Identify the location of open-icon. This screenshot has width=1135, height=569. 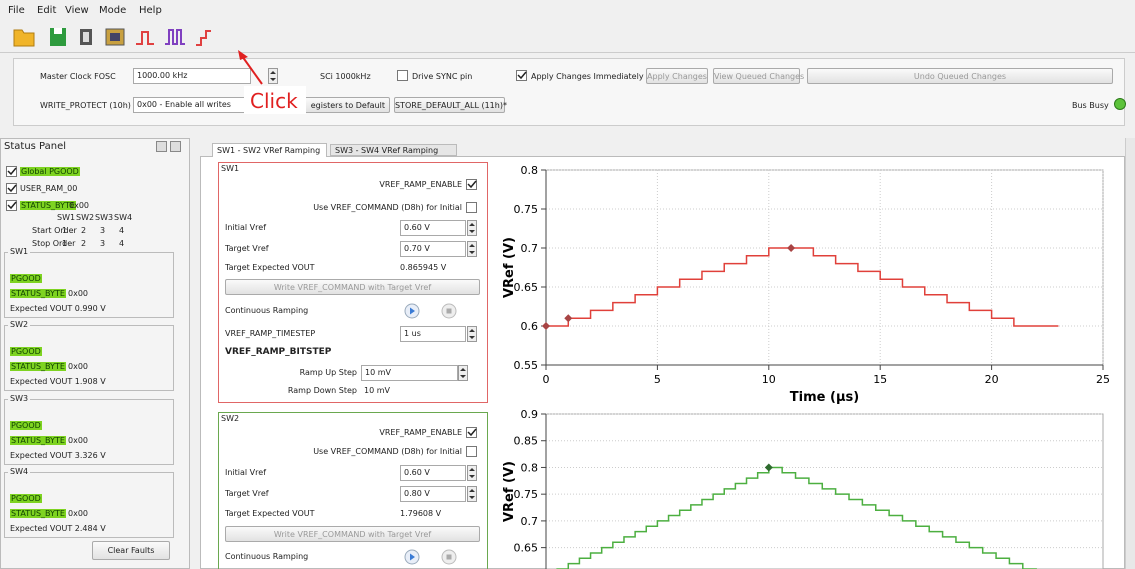
(24, 38).